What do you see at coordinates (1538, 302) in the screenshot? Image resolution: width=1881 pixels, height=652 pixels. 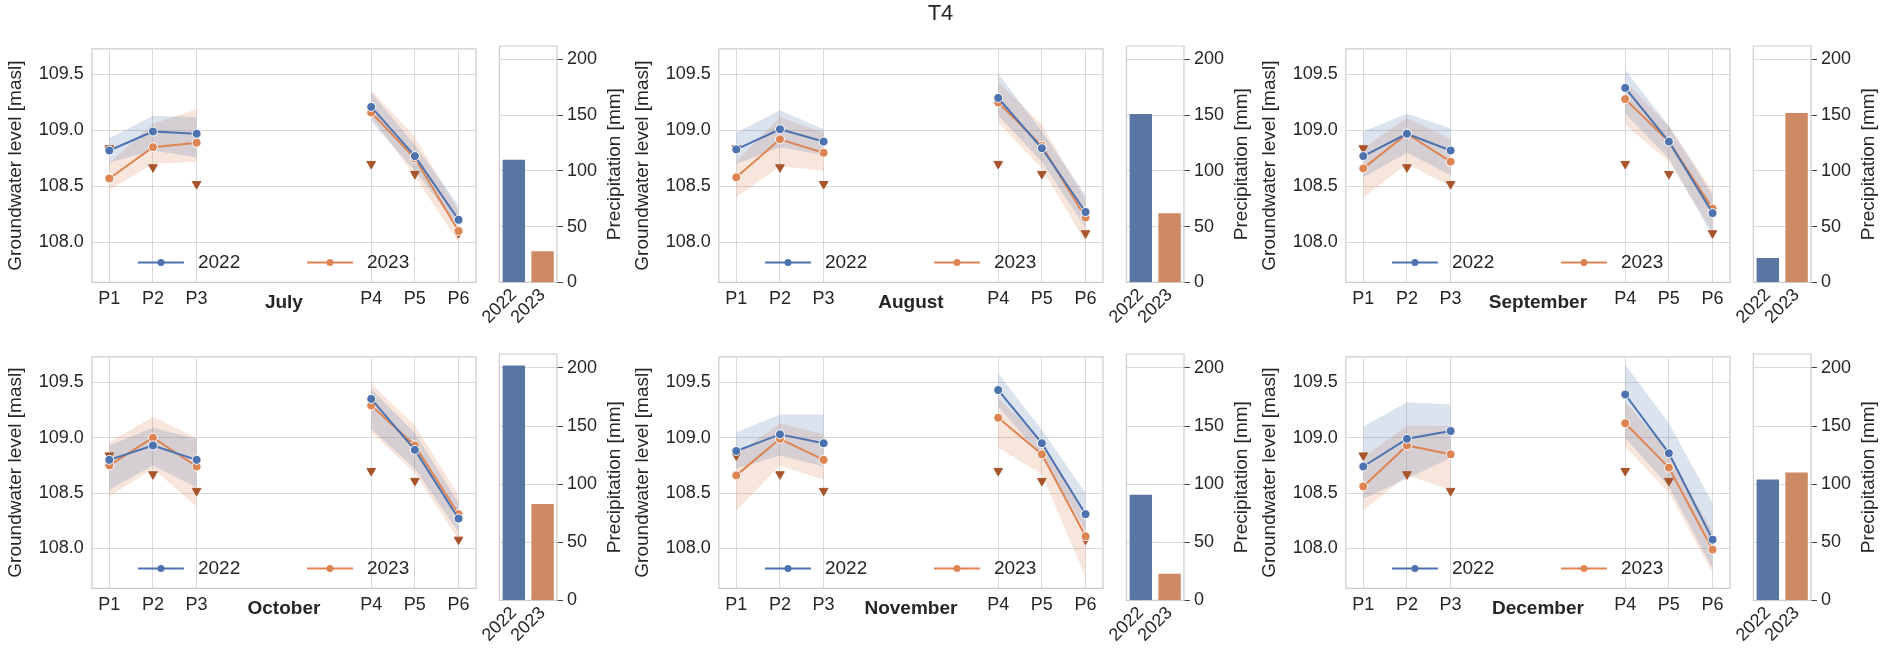 I see `x-axis-title: September` at bounding box center [1538, 302].